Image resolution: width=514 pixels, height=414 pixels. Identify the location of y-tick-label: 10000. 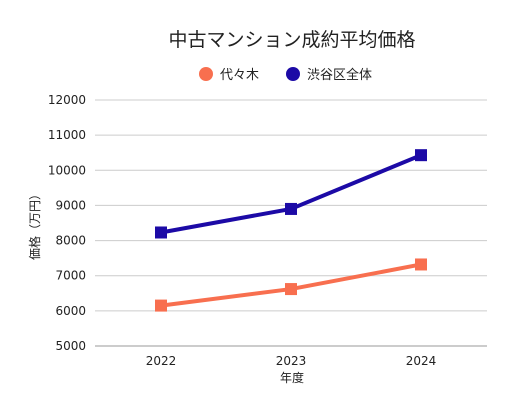
(67, 170).